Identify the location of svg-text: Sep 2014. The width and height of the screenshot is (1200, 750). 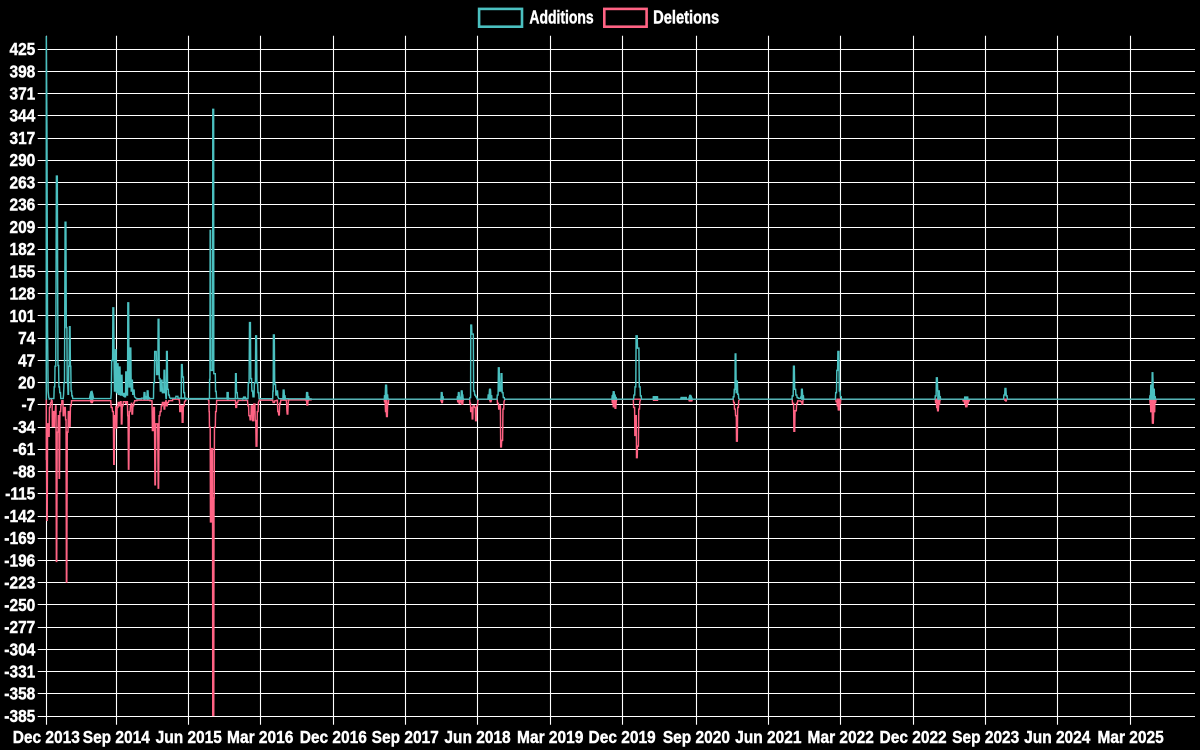
(117, 737).